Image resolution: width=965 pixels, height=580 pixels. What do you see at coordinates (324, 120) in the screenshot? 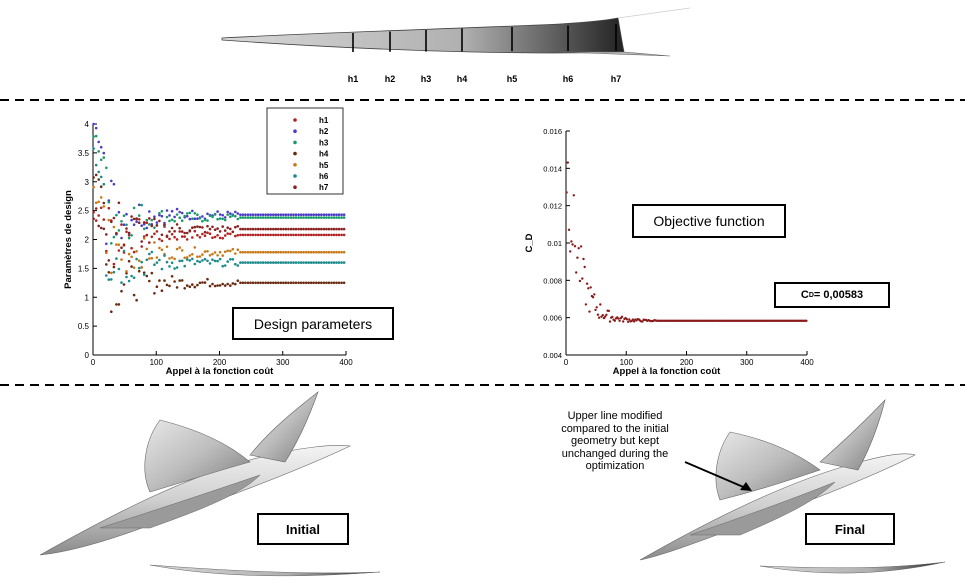
I see `legend-label-h1: h1` at bounding box center [324, 120].